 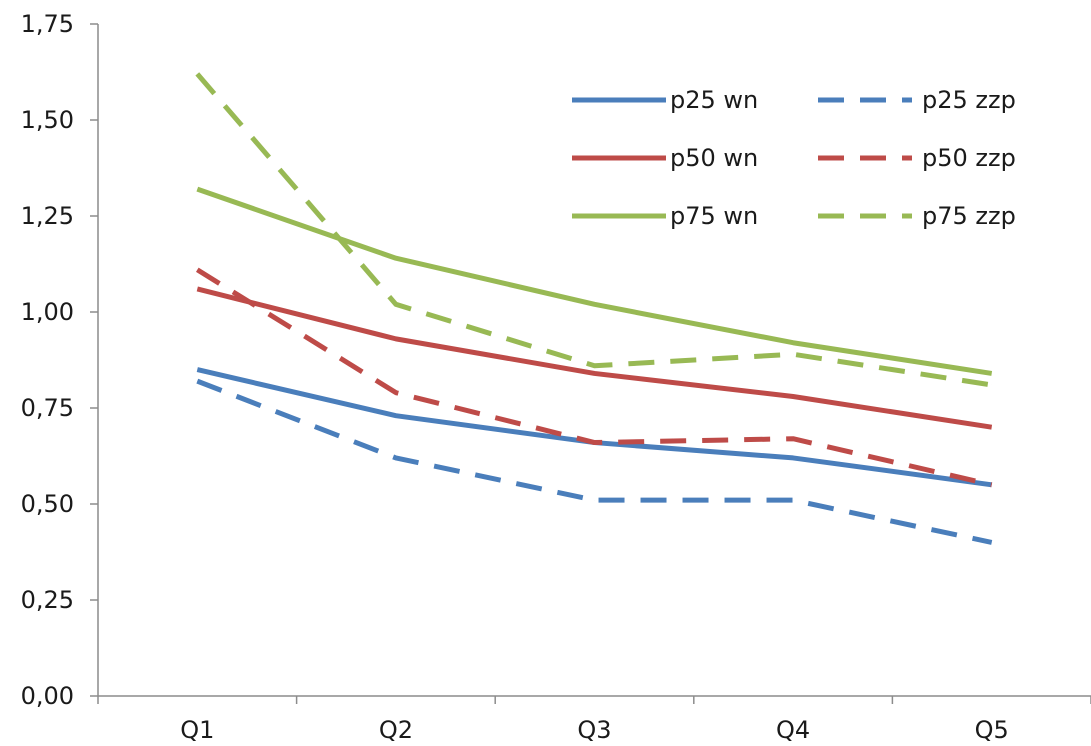 I want to click on legend-item-p25-wn: p25 wn, so click(x=665, y=100).